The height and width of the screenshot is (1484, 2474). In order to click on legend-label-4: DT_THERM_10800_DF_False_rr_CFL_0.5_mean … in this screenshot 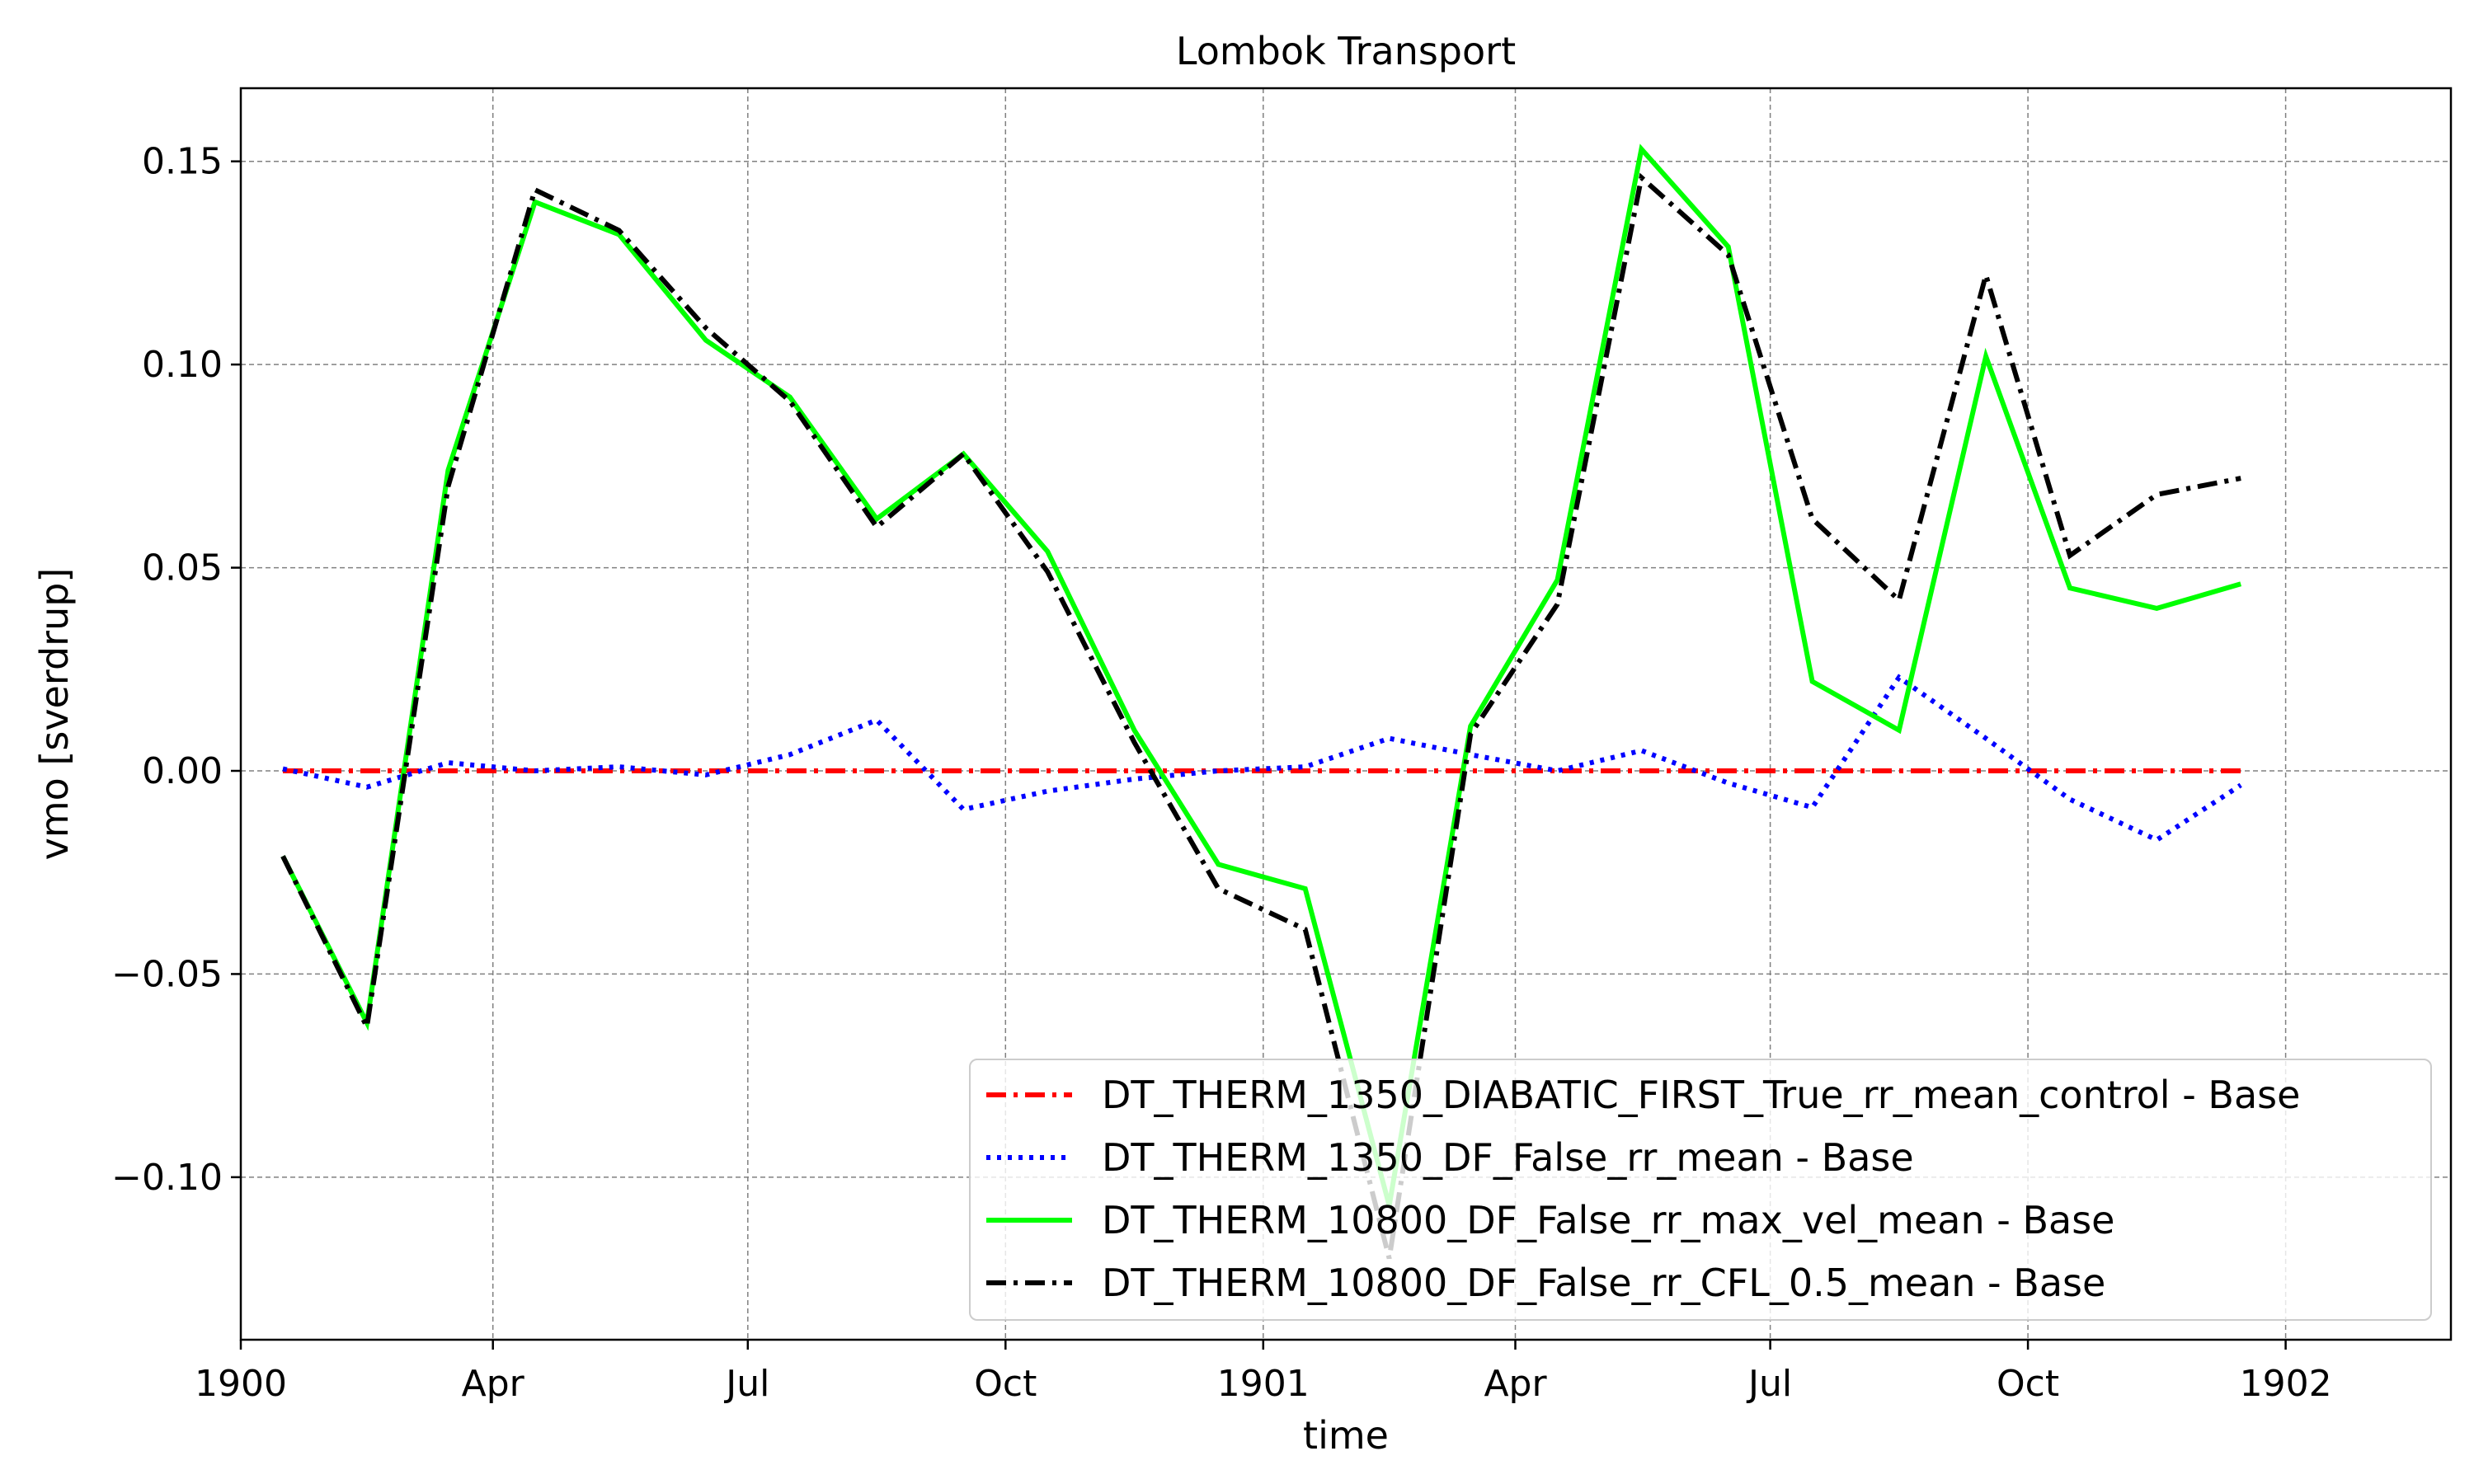, I will do `click(1603, 1283)`.